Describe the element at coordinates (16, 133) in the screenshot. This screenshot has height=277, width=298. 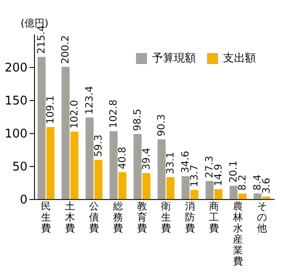
I see `y-tick-label: 100` at that location.